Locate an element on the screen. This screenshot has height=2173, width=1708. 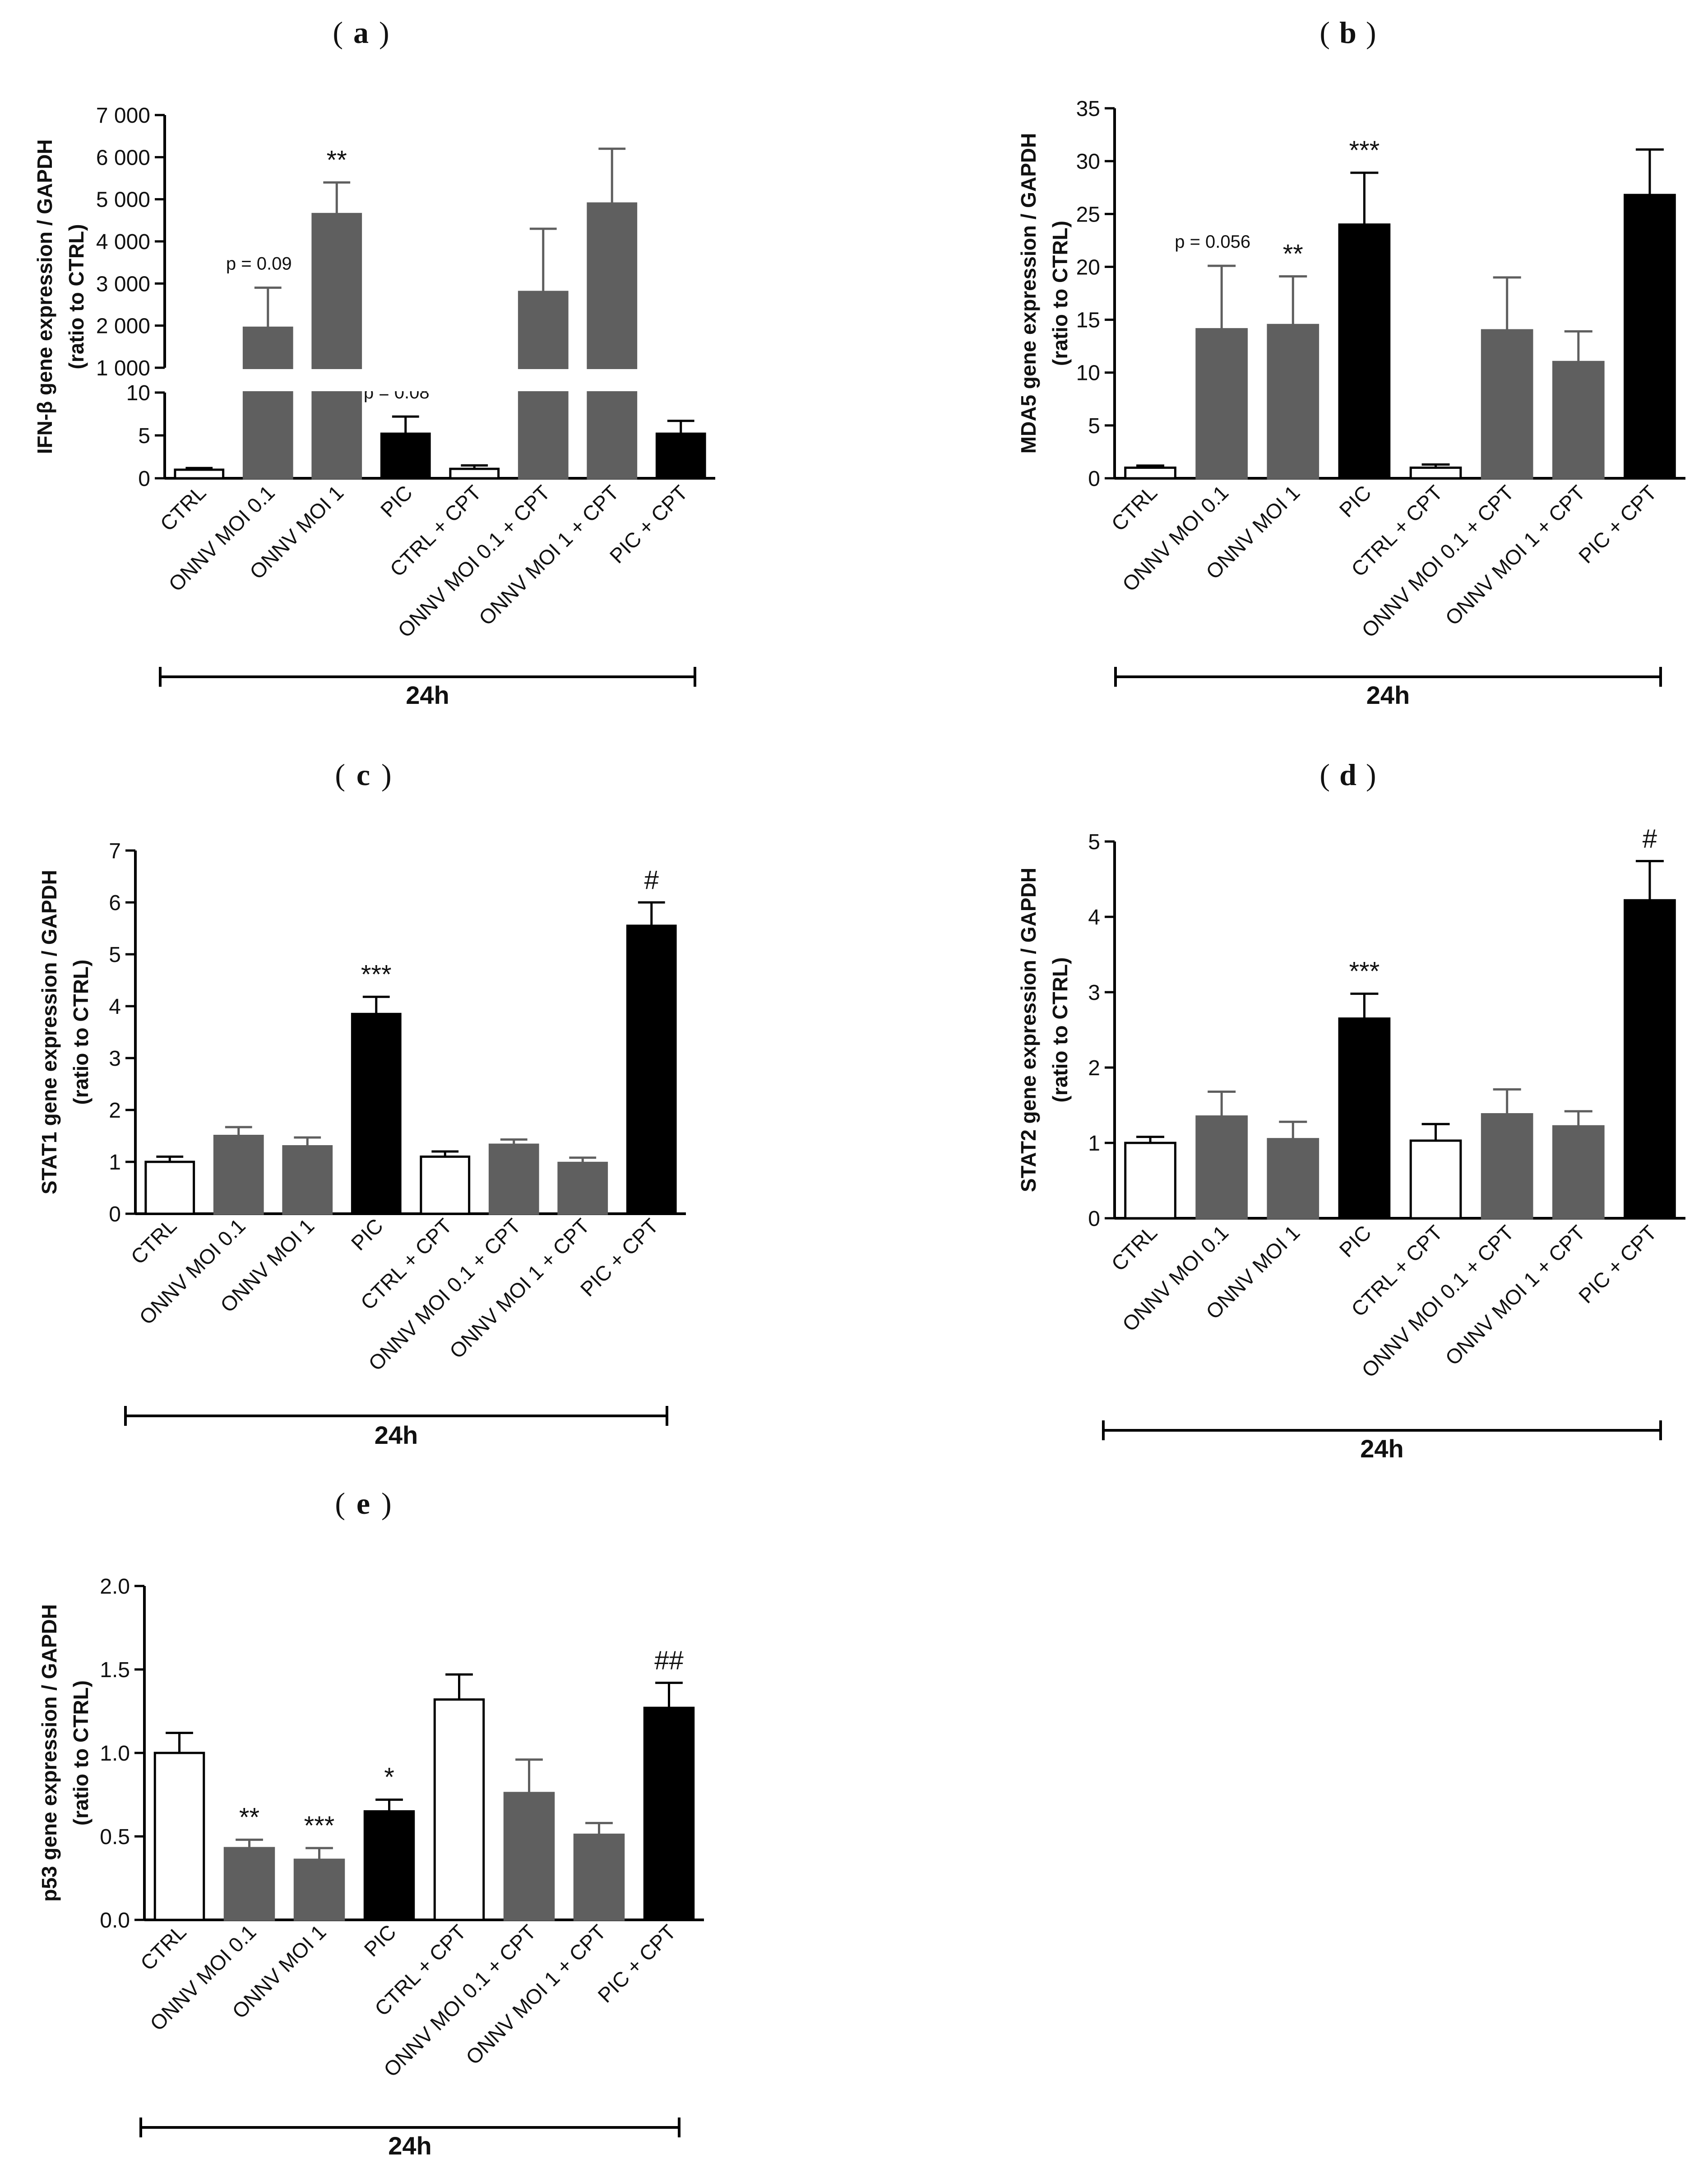
significance-annotation: p = 0.056 is located at coordinates (1212, 242).